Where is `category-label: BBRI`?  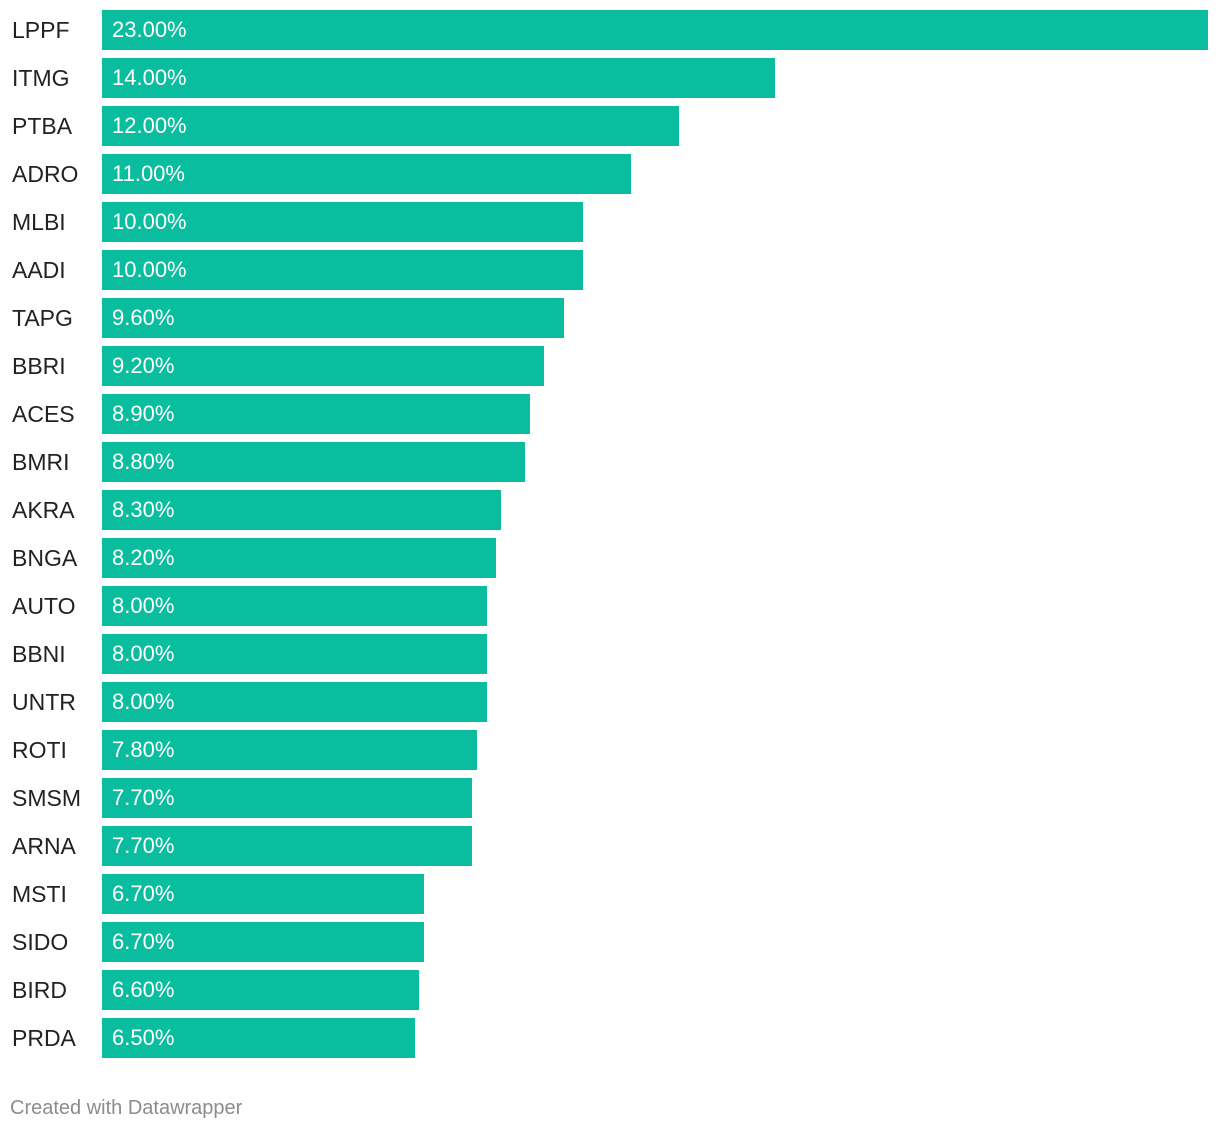
category-label: BBRI is located at coordinates (39, 366).